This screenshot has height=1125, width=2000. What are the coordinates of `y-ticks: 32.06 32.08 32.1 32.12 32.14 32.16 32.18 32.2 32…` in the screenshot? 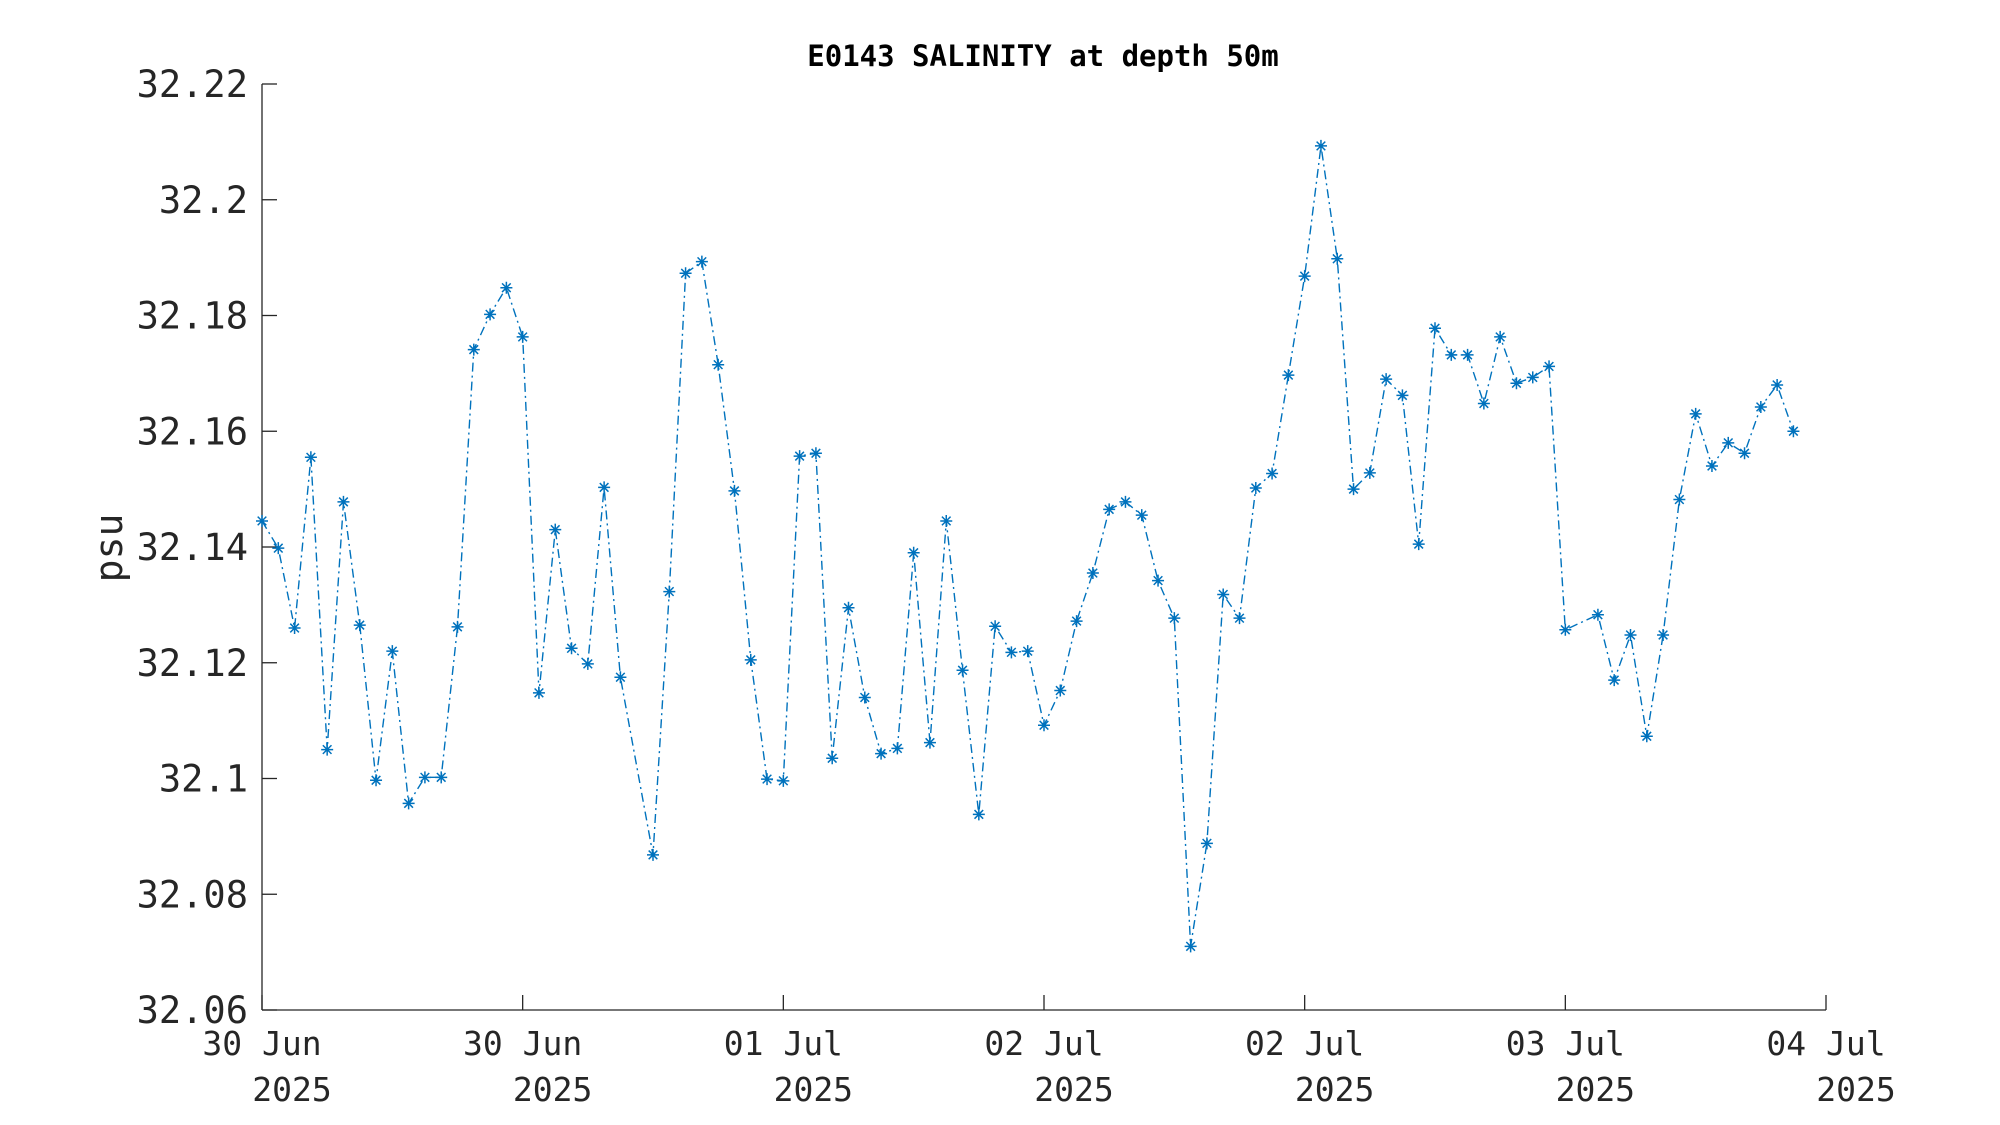 It's located at (207, 547).